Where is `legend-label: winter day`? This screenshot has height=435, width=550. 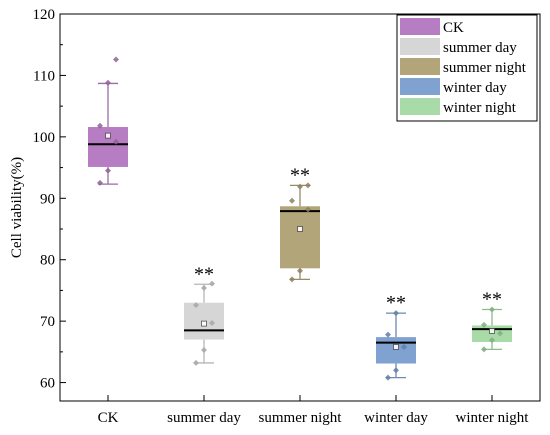
legend-label: winter day is located at coordinates (475, 88).